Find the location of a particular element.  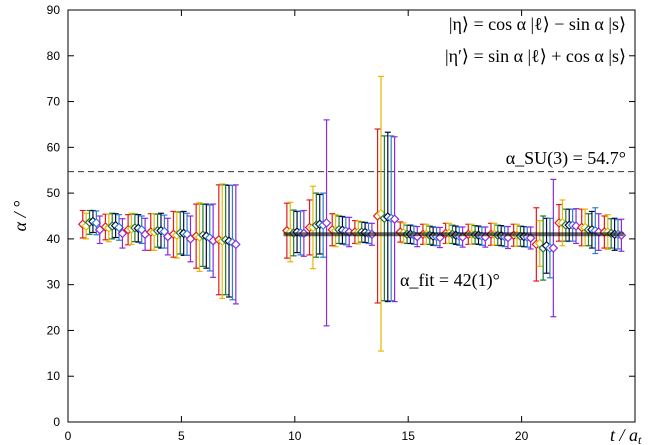

su3-reference-label: α_SU(3) = 54.7° is located at coordinates (566, 158).